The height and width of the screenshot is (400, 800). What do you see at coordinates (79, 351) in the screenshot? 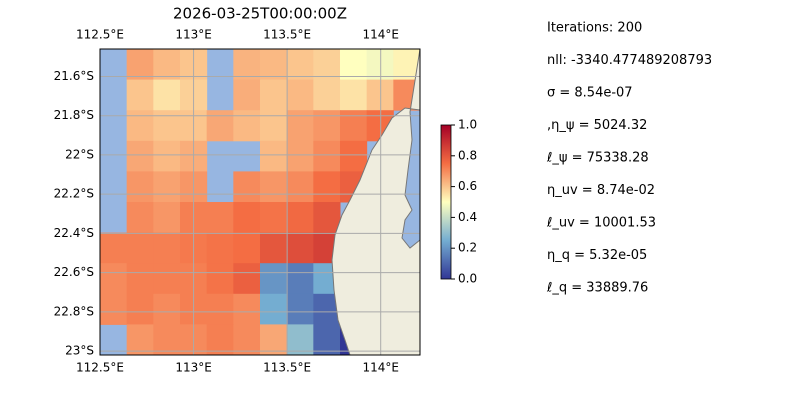
I see `lat-label: 23°S` at bounding box center [79, 351].